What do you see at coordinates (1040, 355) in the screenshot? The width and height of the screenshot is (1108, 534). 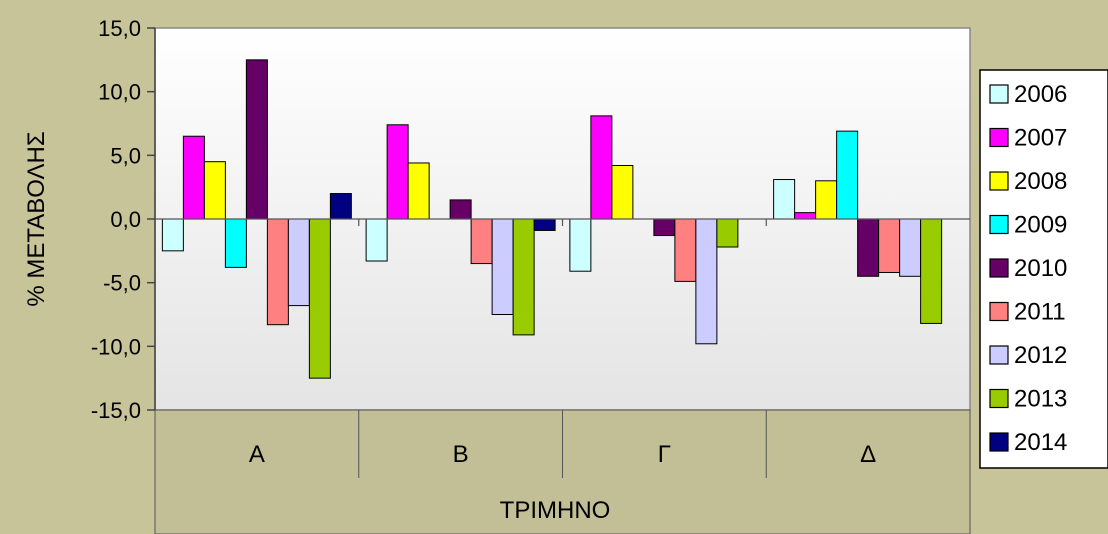 I see `legend-label-2012: 2012` at bounding box center [1040, 355].